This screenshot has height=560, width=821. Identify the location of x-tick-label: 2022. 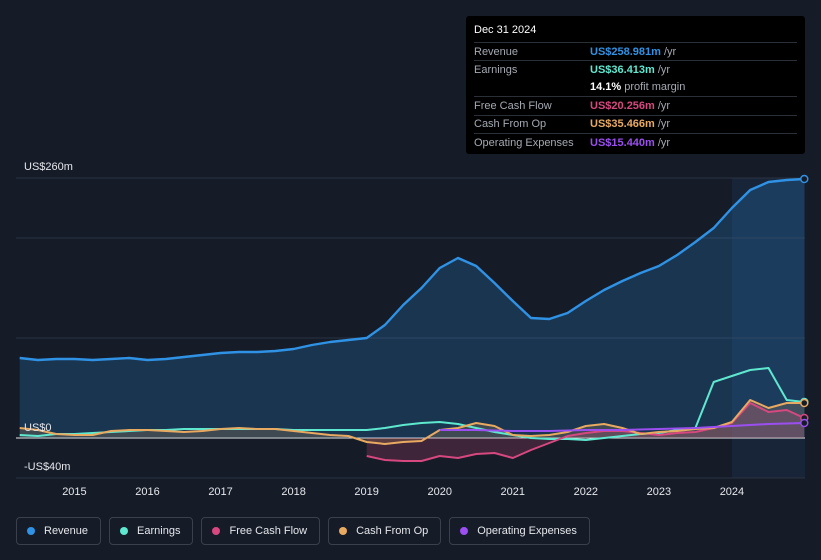
(586, 492).